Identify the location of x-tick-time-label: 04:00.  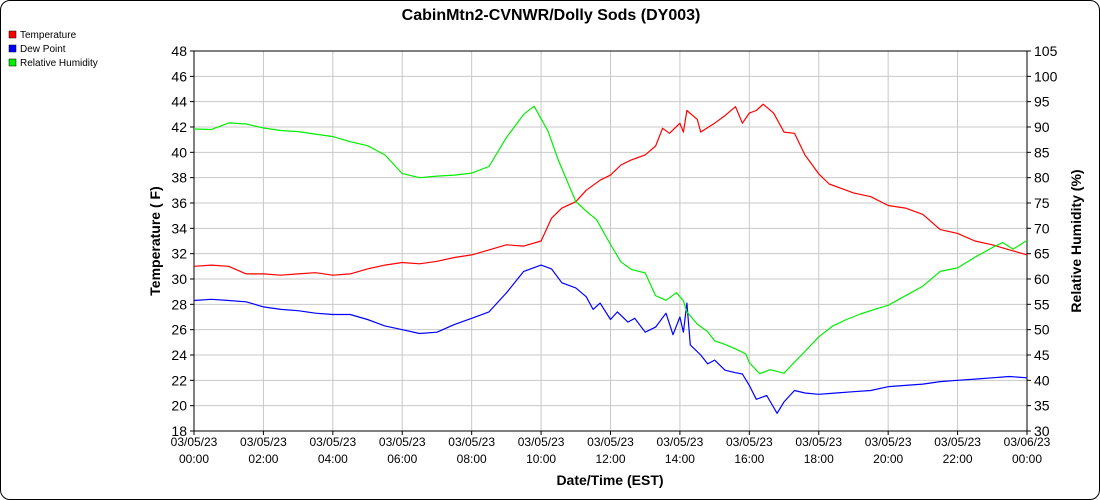
(333, 459).